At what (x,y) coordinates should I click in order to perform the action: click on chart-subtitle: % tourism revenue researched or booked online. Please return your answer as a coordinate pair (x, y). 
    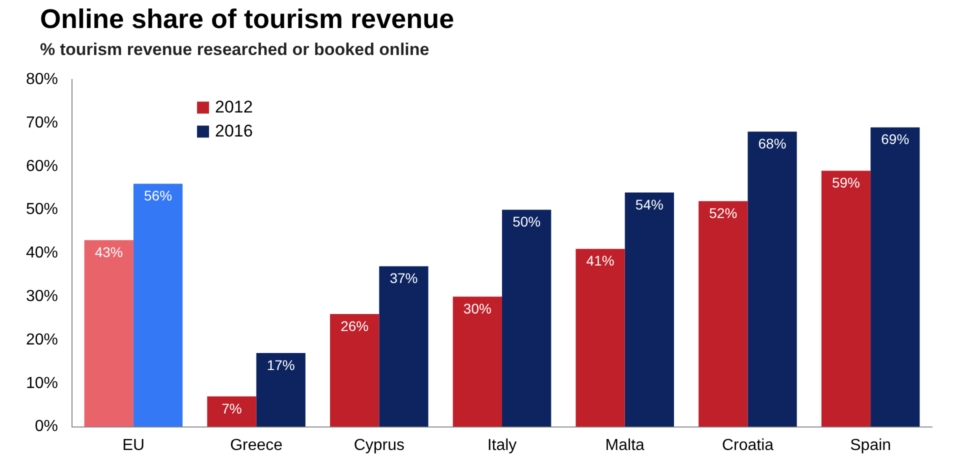
    Looking at the image, I should click on (235, 50).